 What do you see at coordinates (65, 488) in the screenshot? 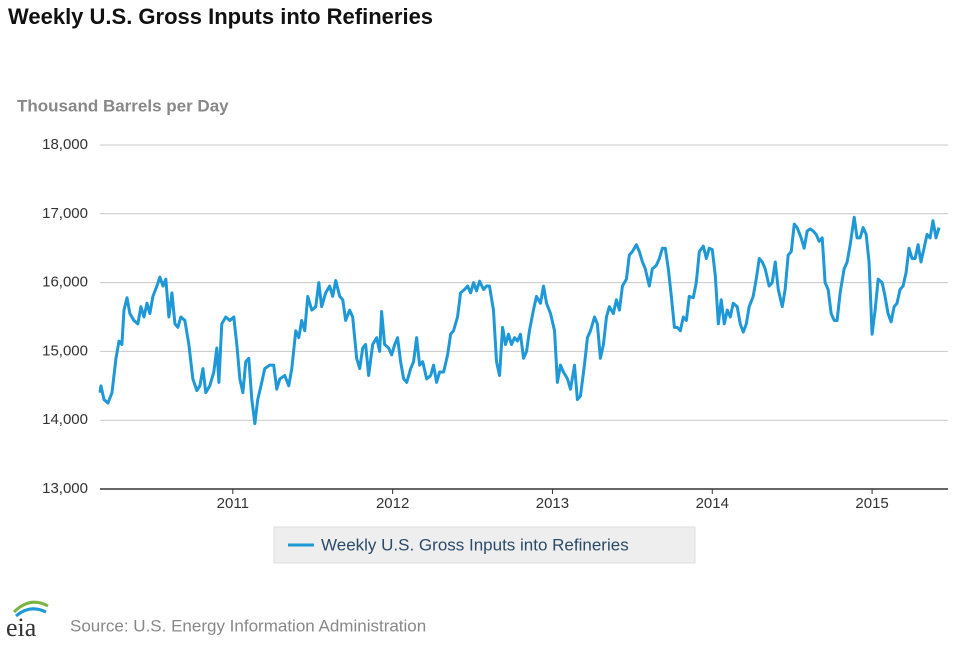
I see `y-tick-label: 13,000` at bounding box center [65, 488].